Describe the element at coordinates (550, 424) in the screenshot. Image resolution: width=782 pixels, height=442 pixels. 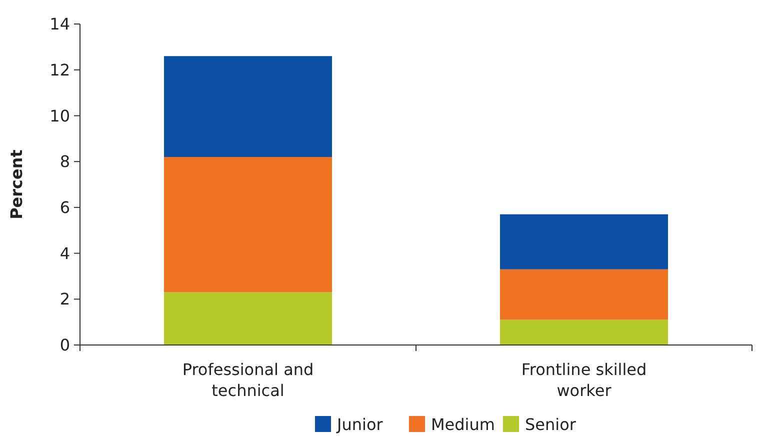
I see `legend-label: Senior` at that location.